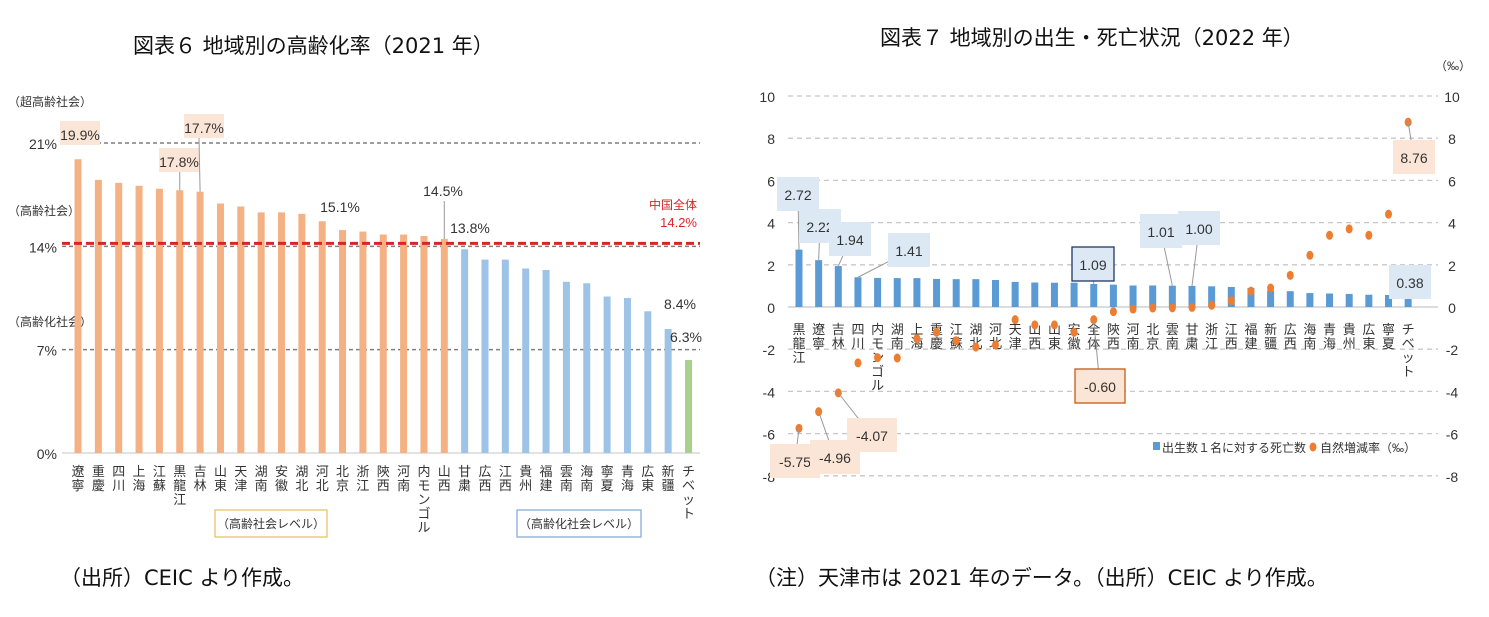  What do you see at coordinates (1408, 343) in the screenshot?
I see `svg-text: ベ` at bounding box center [1408, 343].